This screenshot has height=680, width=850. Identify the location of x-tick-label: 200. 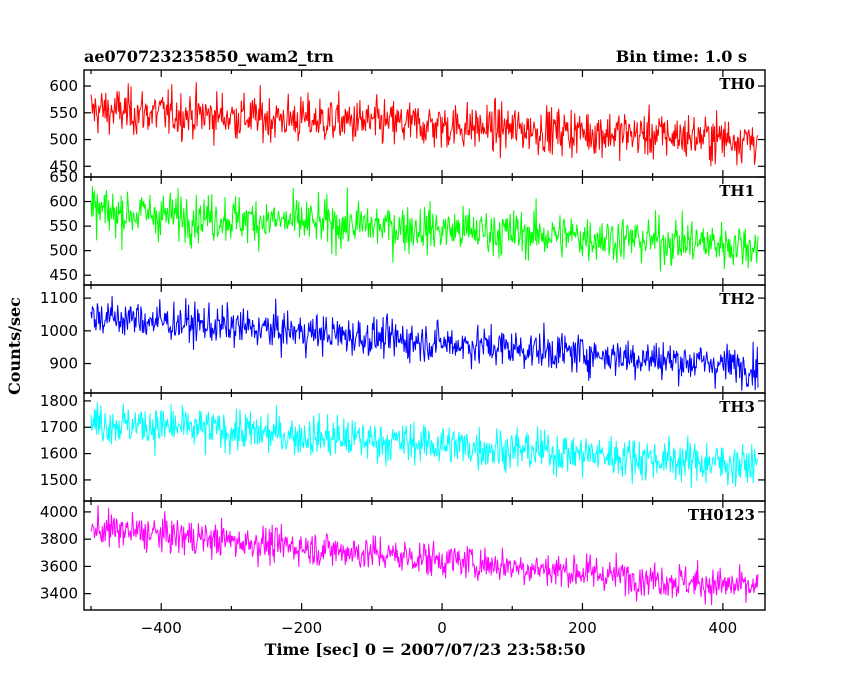
(582, 628).